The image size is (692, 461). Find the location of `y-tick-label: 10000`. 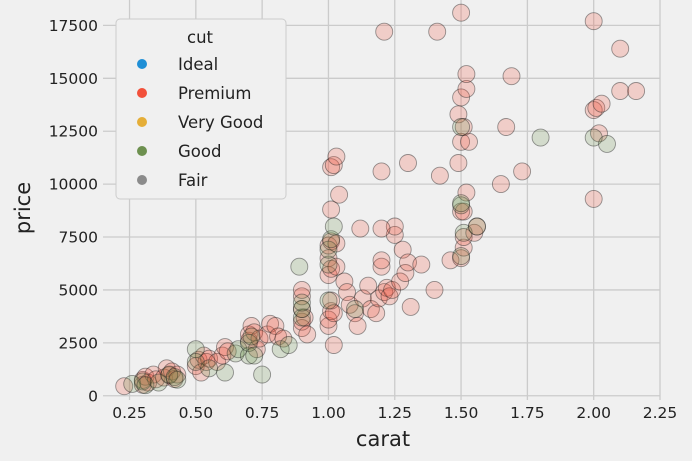

y-tick-label: 10000 is located at coordinates (73, 185).